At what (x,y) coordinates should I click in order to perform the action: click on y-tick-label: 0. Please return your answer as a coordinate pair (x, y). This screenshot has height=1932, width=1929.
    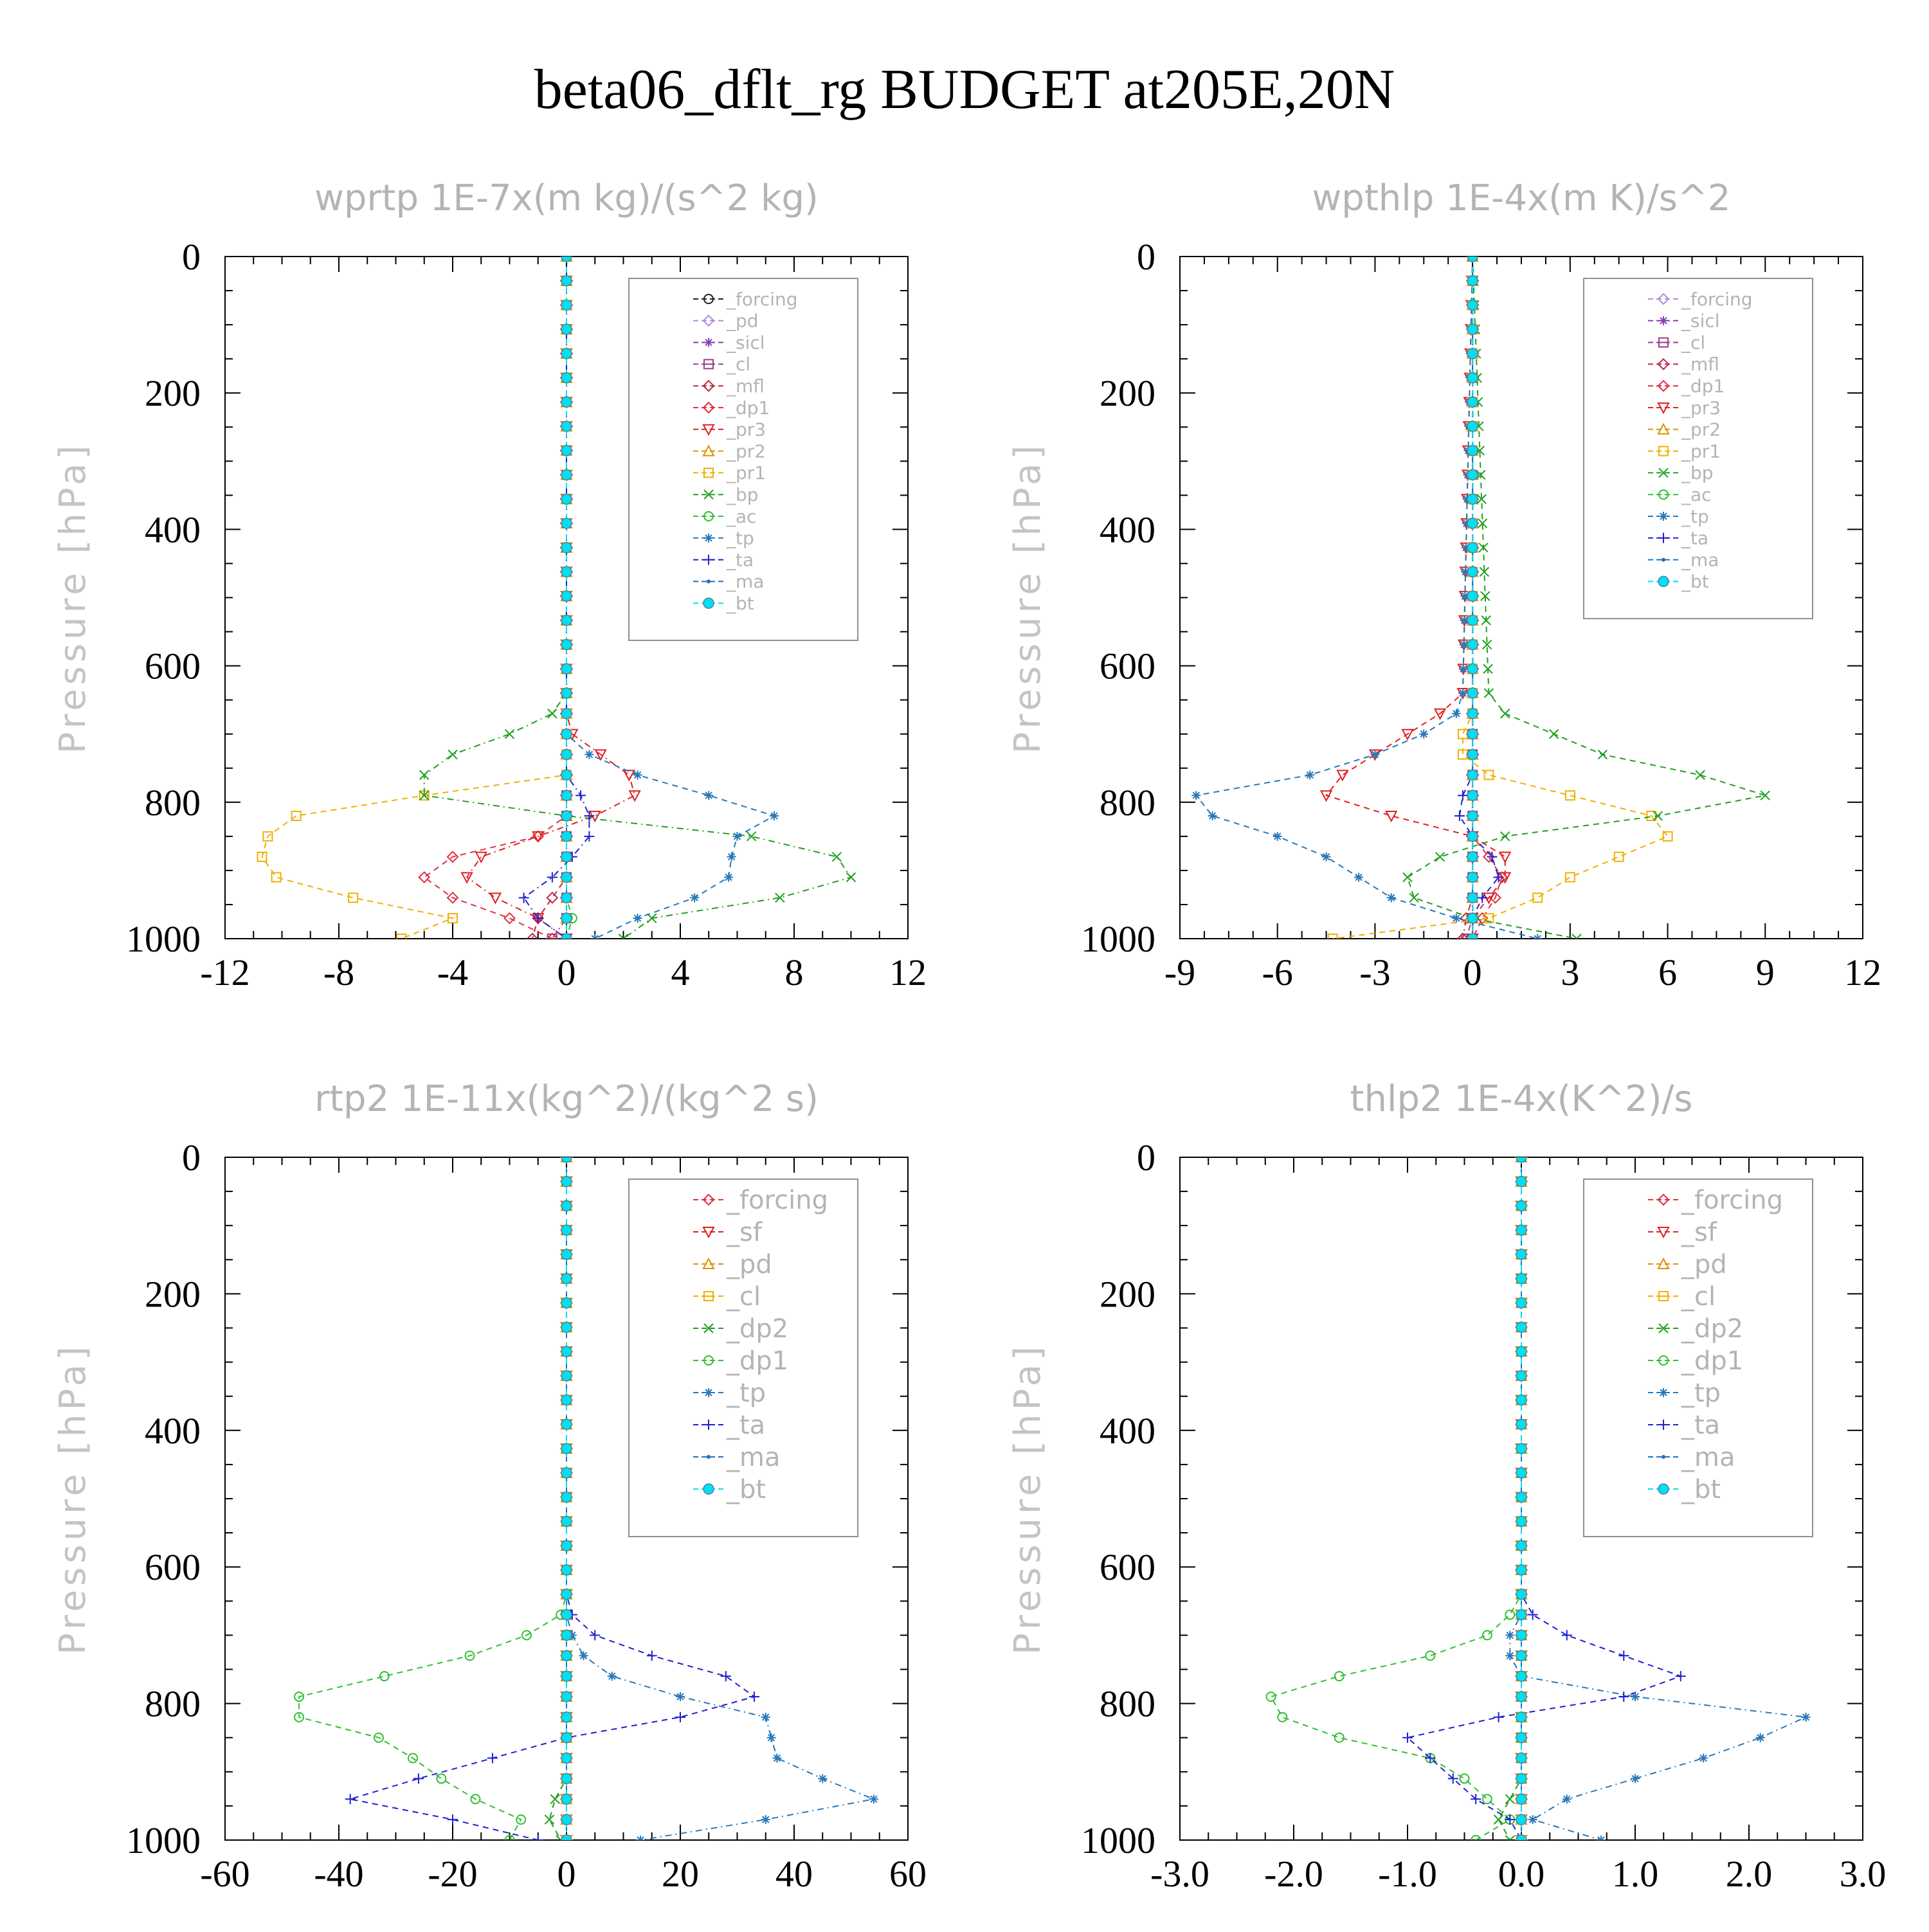
    Looking at the image, I should click on (1146, 1157).